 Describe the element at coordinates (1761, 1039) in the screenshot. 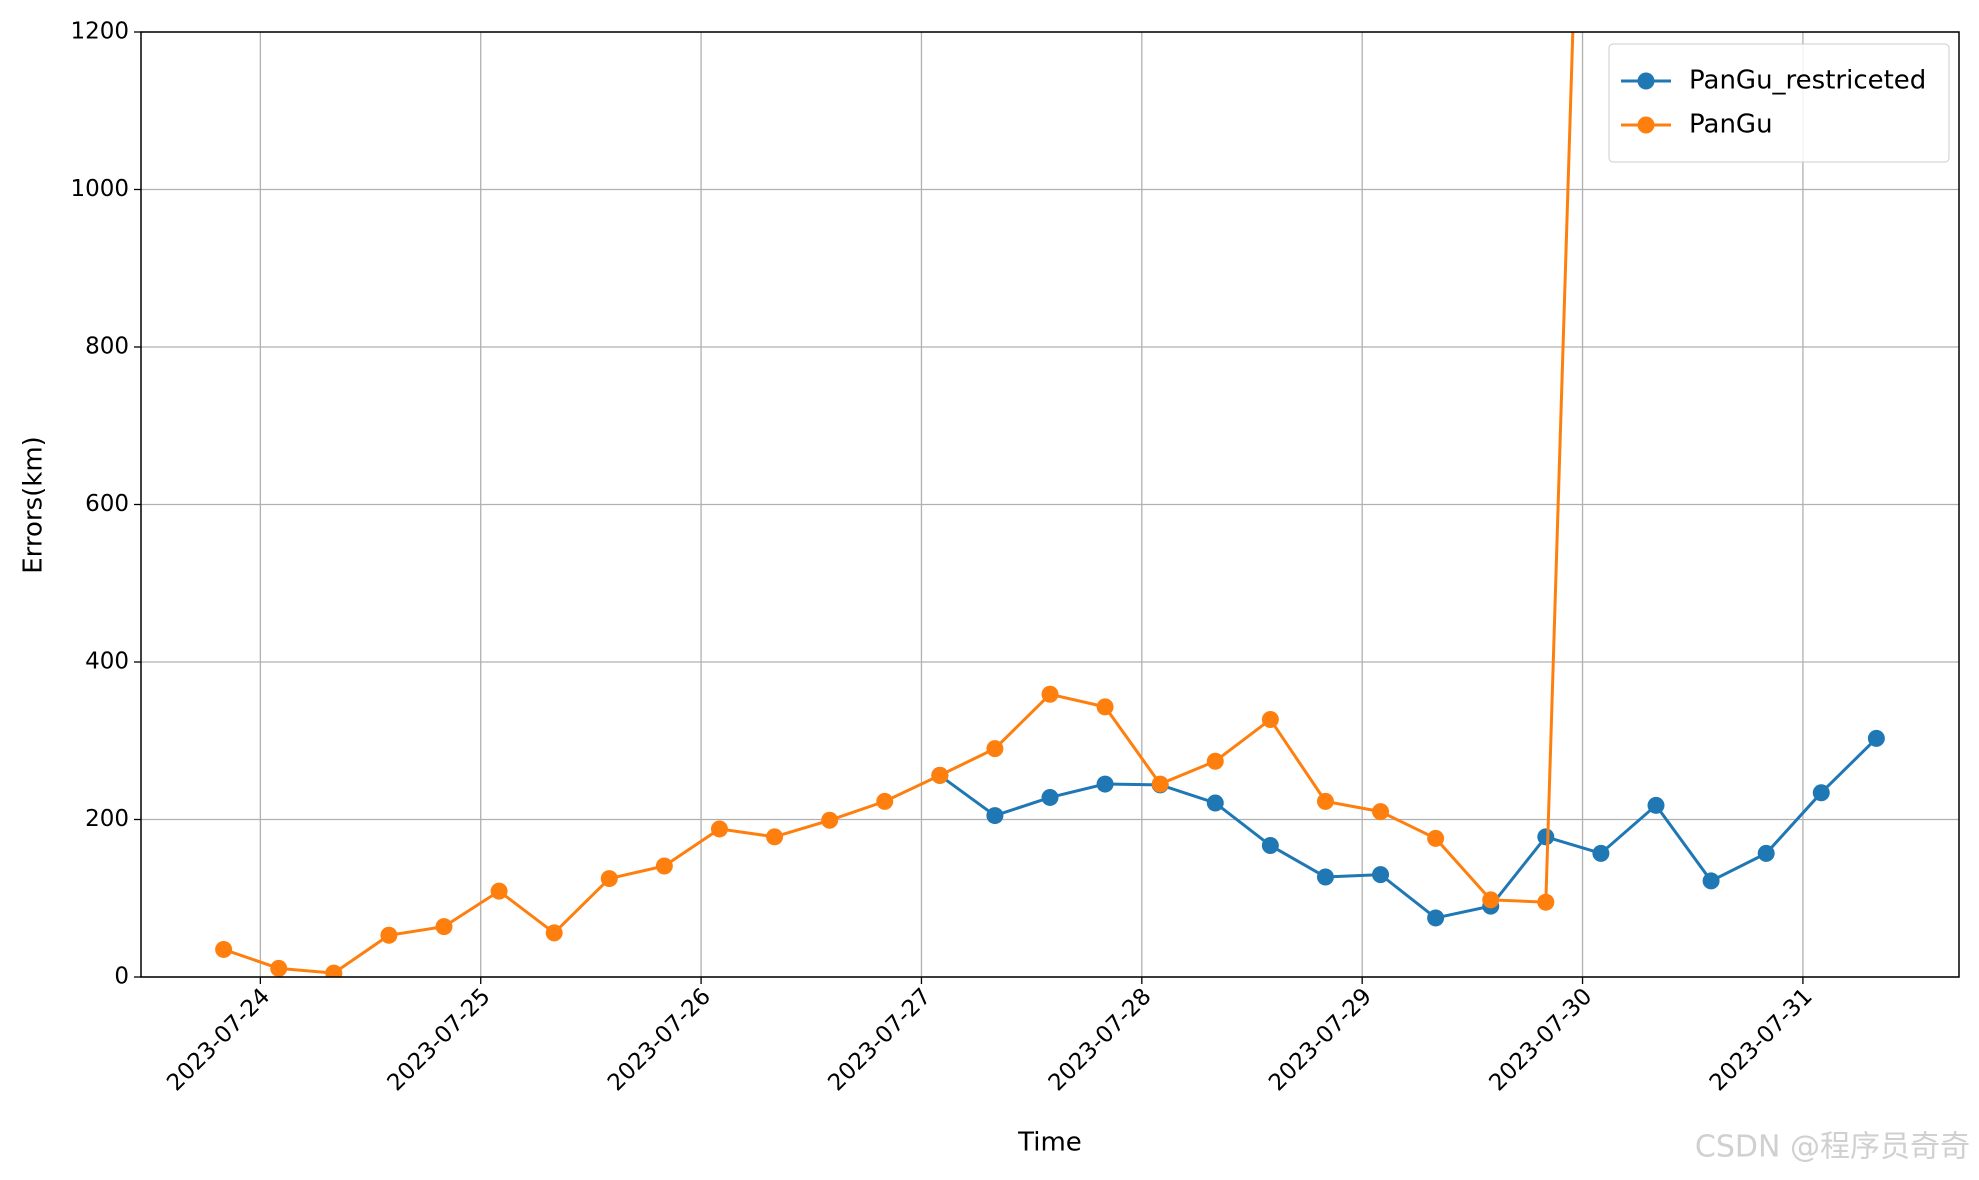

I see `x-tick-label: 2023-07-31` at that location.